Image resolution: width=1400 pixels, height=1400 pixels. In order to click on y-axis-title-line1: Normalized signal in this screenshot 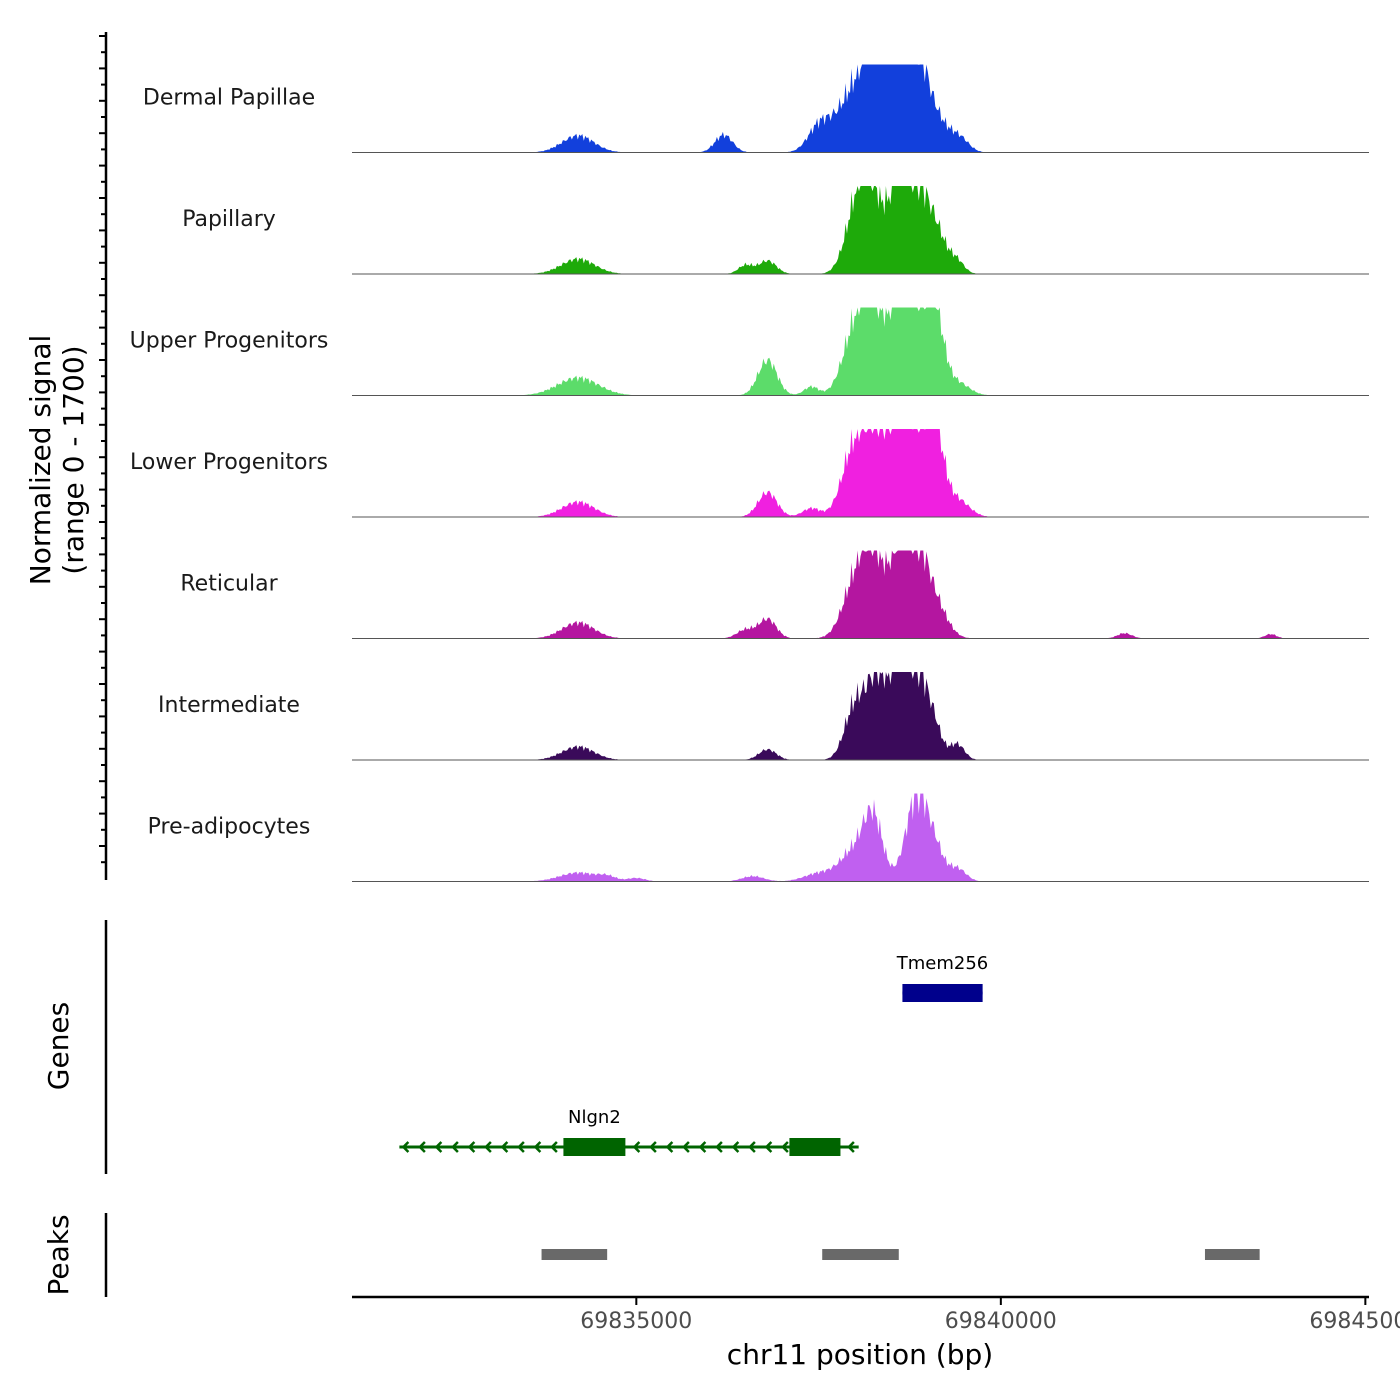, I will do `click(40, 460)`.